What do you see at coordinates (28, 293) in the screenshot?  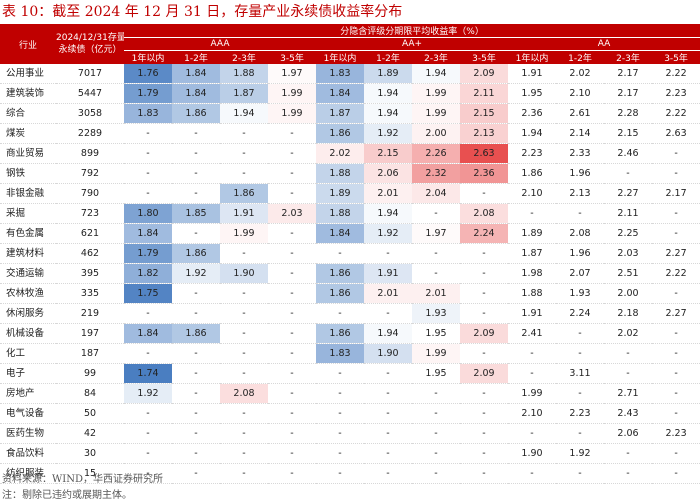 I see `industry-name: 农林牧渔` at bounding box center [28, 293].